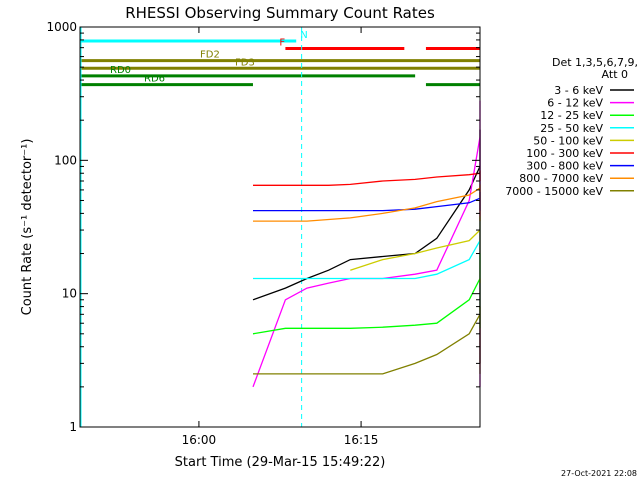  What do you see at coordinates (575, 103) in the screenshot?
I see `legend-label-1: 6 - 12 keV` at bounding box center [575, 103].